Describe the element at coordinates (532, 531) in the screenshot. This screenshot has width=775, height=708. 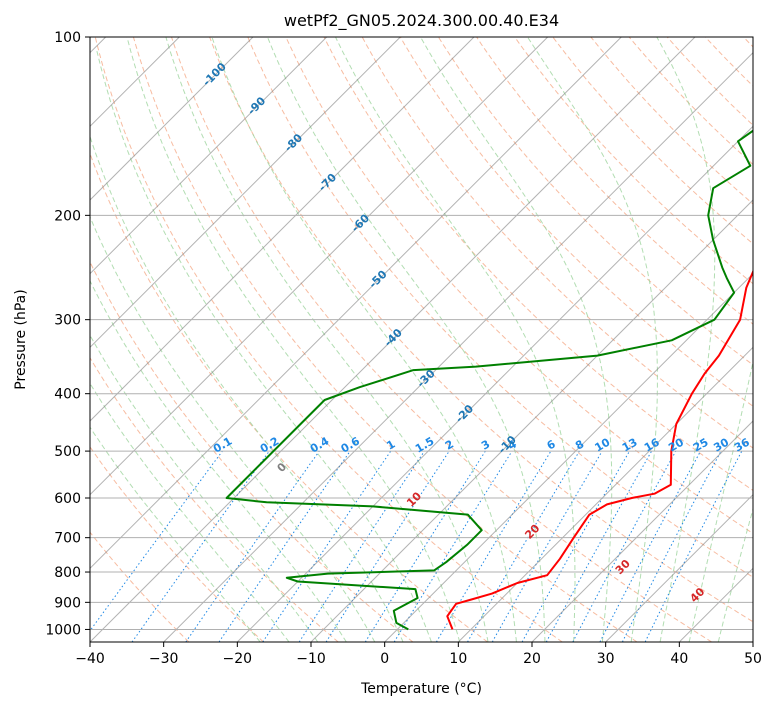
I see `moist-adiabat-label: 20` at that location.